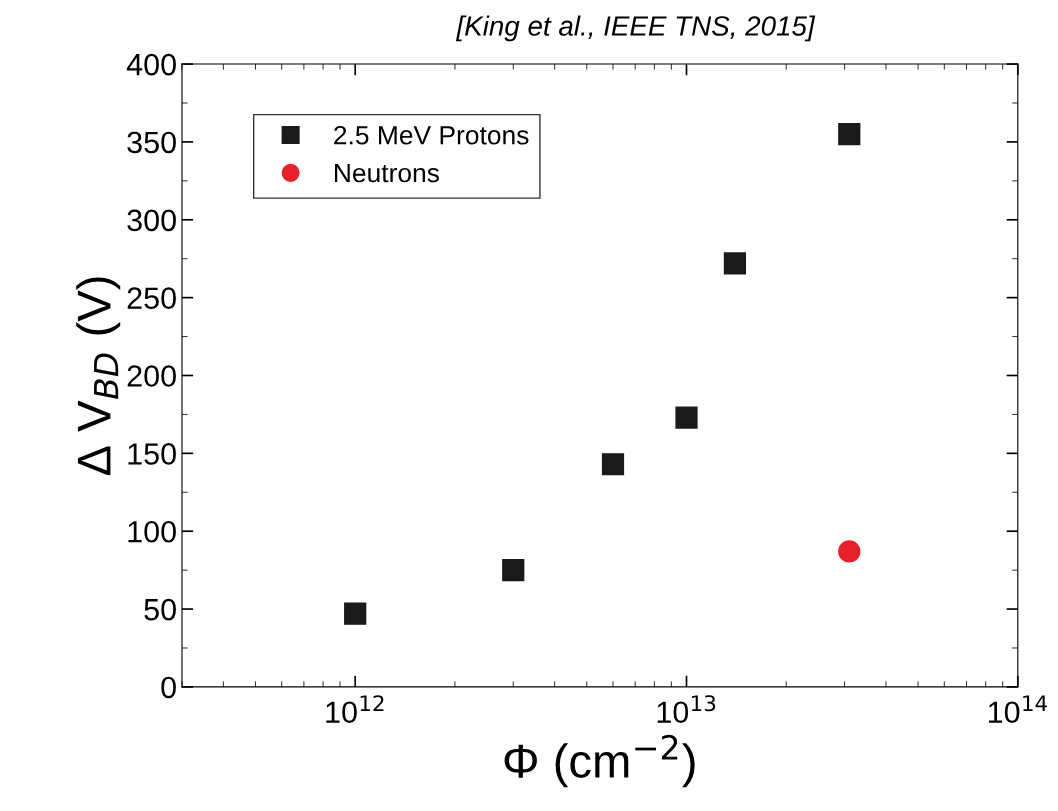 This screenshot has height=811, width=1058. Describe the element at coordinates (355, 709) in the screenshot. I see `x-tick-label: 10$^{12}$` at that location.